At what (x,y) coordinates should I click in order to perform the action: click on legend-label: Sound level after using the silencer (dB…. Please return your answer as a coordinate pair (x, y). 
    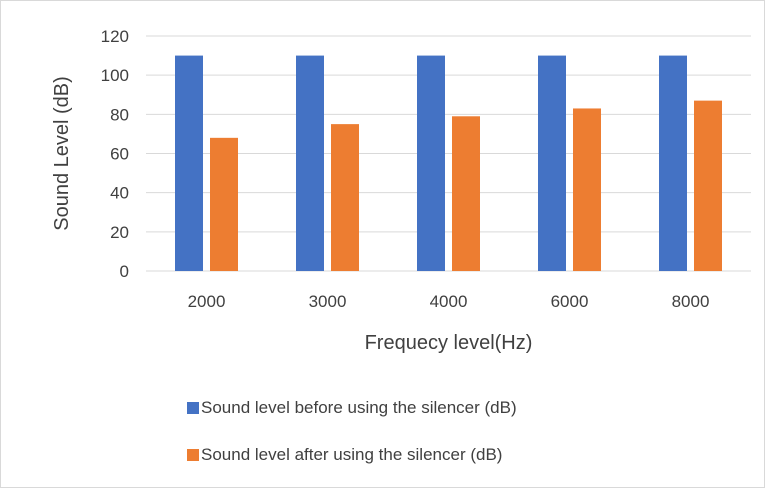
    Looking at the image, I should click on (351, 454).